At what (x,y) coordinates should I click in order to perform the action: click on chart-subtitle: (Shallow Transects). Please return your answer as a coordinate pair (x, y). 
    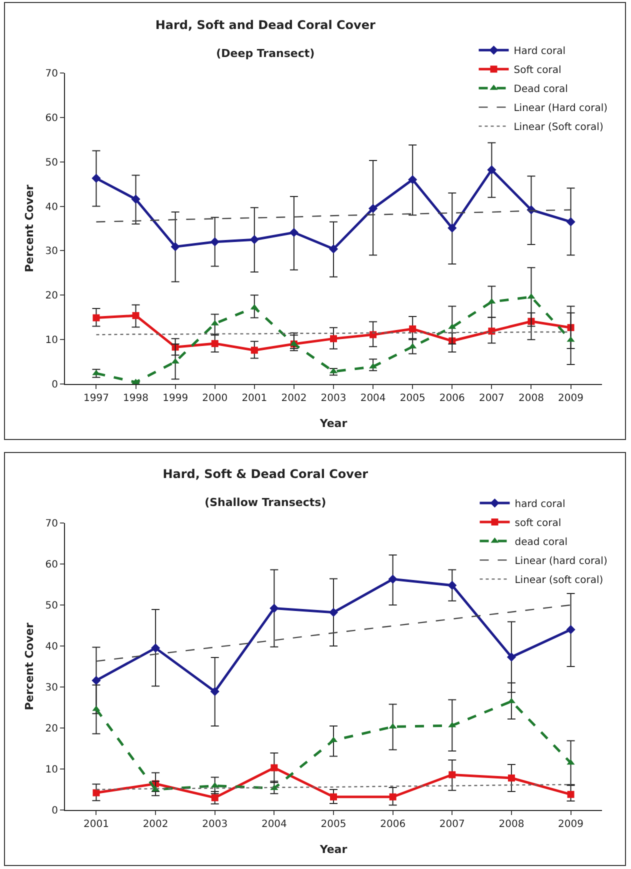
    Looking at the image, I should click on (265, 503).